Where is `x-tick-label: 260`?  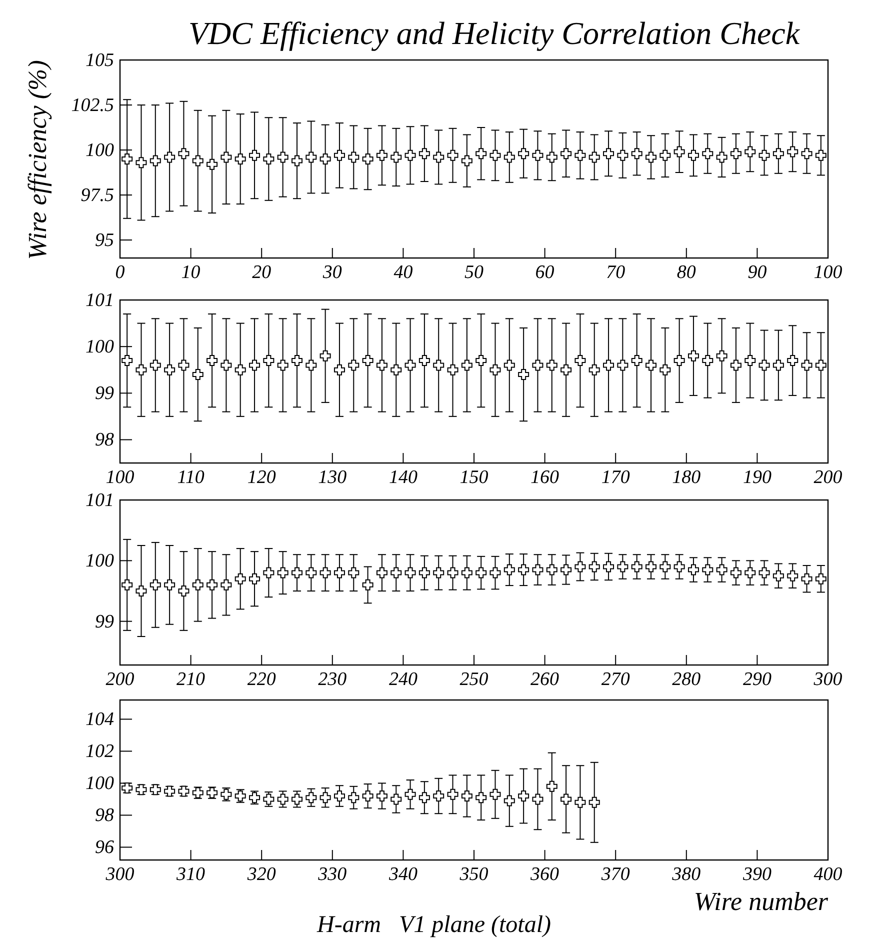
x-tick-label: 260 is located at coordinates (545, 679).